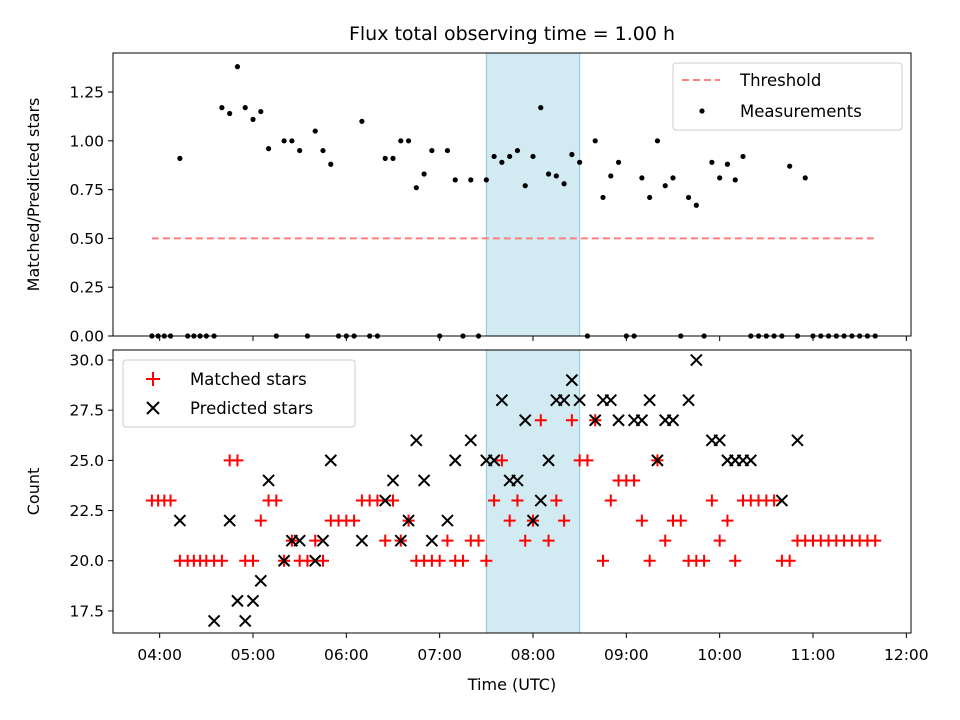 This screenshot has height=720, width=960. I want to click on y-tick-label: 0.50, so click(86, 239).